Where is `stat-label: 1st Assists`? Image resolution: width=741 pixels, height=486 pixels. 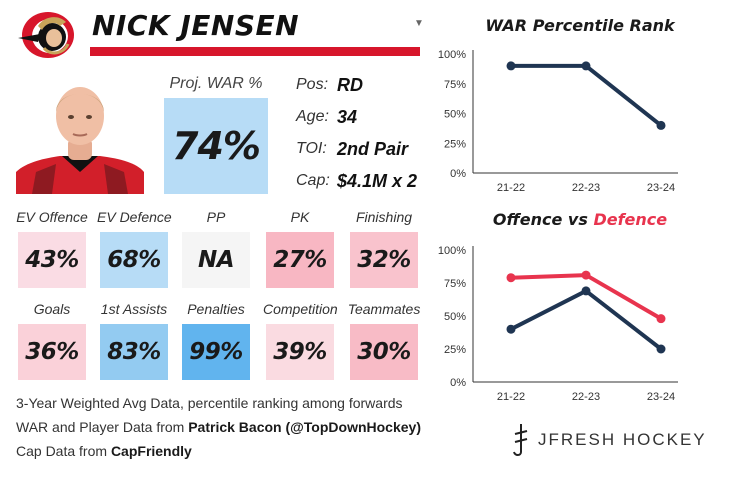
stat-label: 1st Assists is located at coordinates (134, 309).